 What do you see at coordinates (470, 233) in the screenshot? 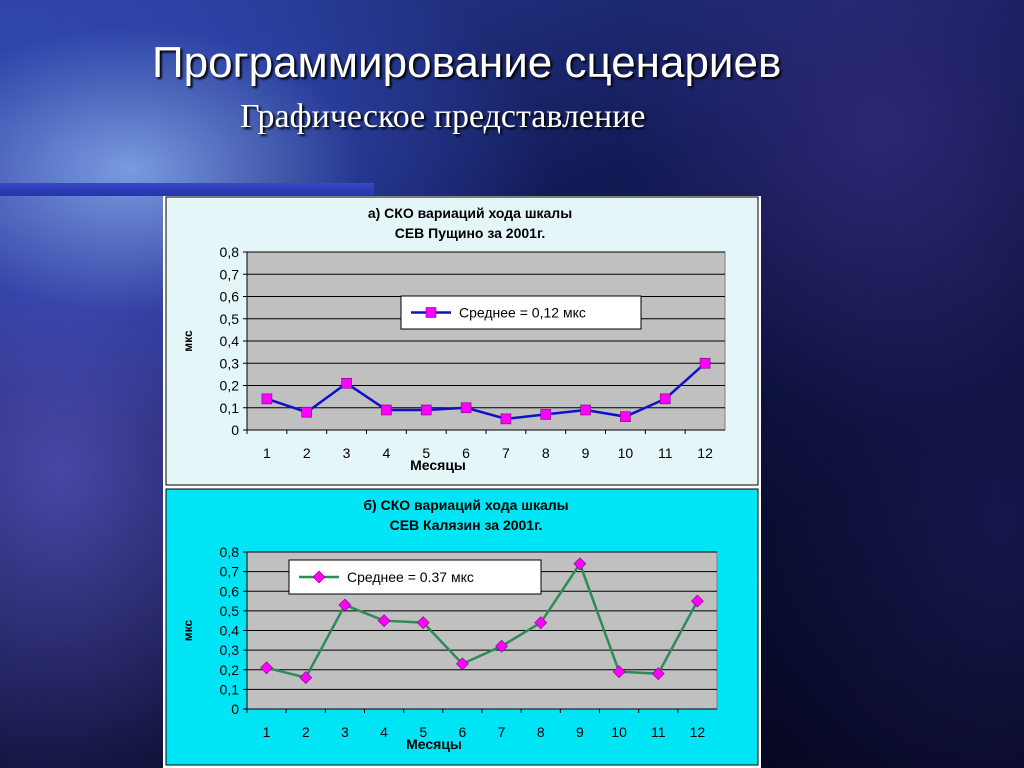
I see `chart-title-line: СЕВ Пущино за 2001г.` at bounding box center [470, 233].